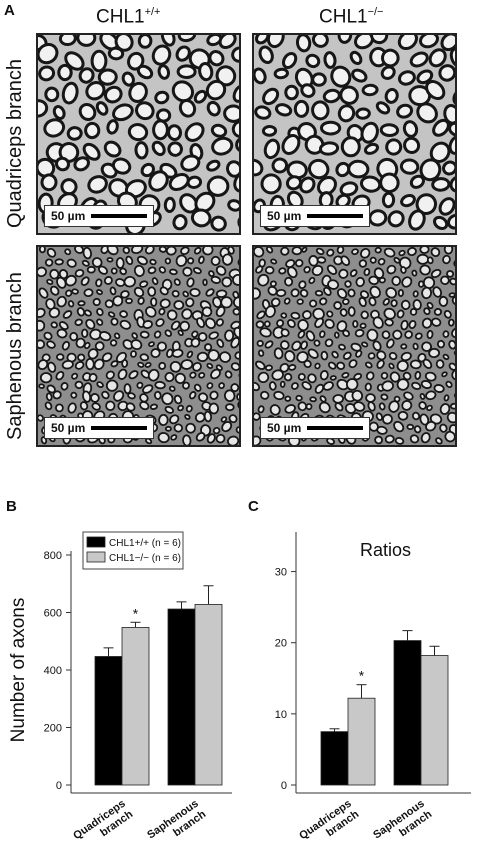 The height and width of the screenshot is (850, 485). Describe the element at coordinates (99, 216) in the screenshot. I see `scale-bar: 50 µm` at that location.